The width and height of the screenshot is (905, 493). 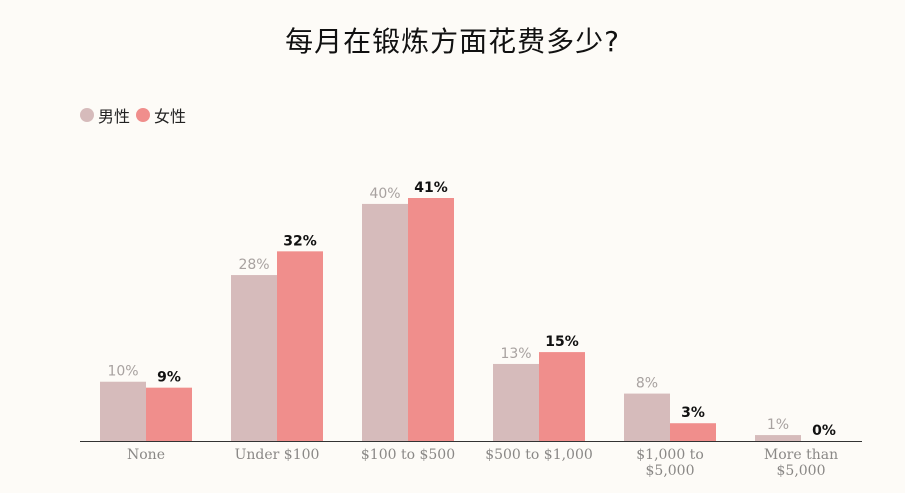 I want to click on legend: 男性 女性, so click(x=136, y=115).